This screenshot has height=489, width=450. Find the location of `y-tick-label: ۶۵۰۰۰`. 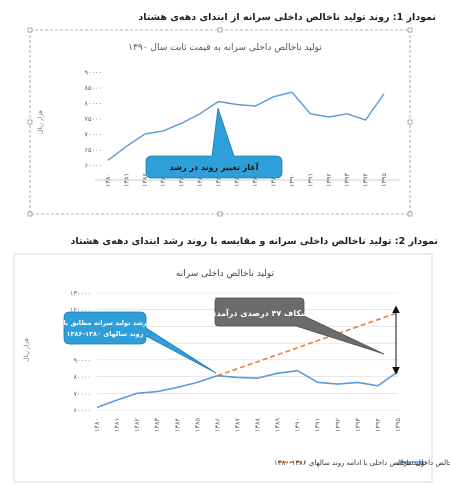

y-tick-label: ۶۵۰۰۰ is located at coordinates (93, 150).